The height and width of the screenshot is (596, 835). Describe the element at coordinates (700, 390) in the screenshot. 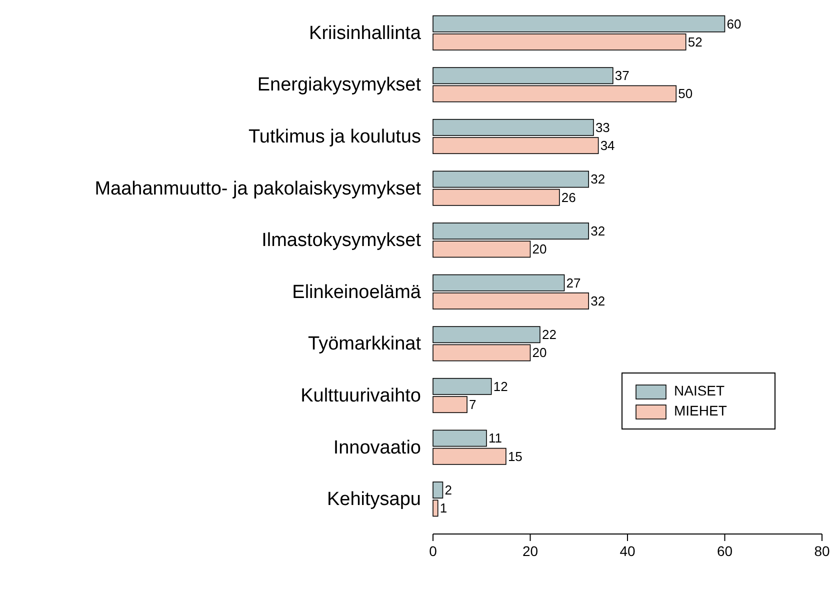

I see `legend-label: NAISET` at that location.